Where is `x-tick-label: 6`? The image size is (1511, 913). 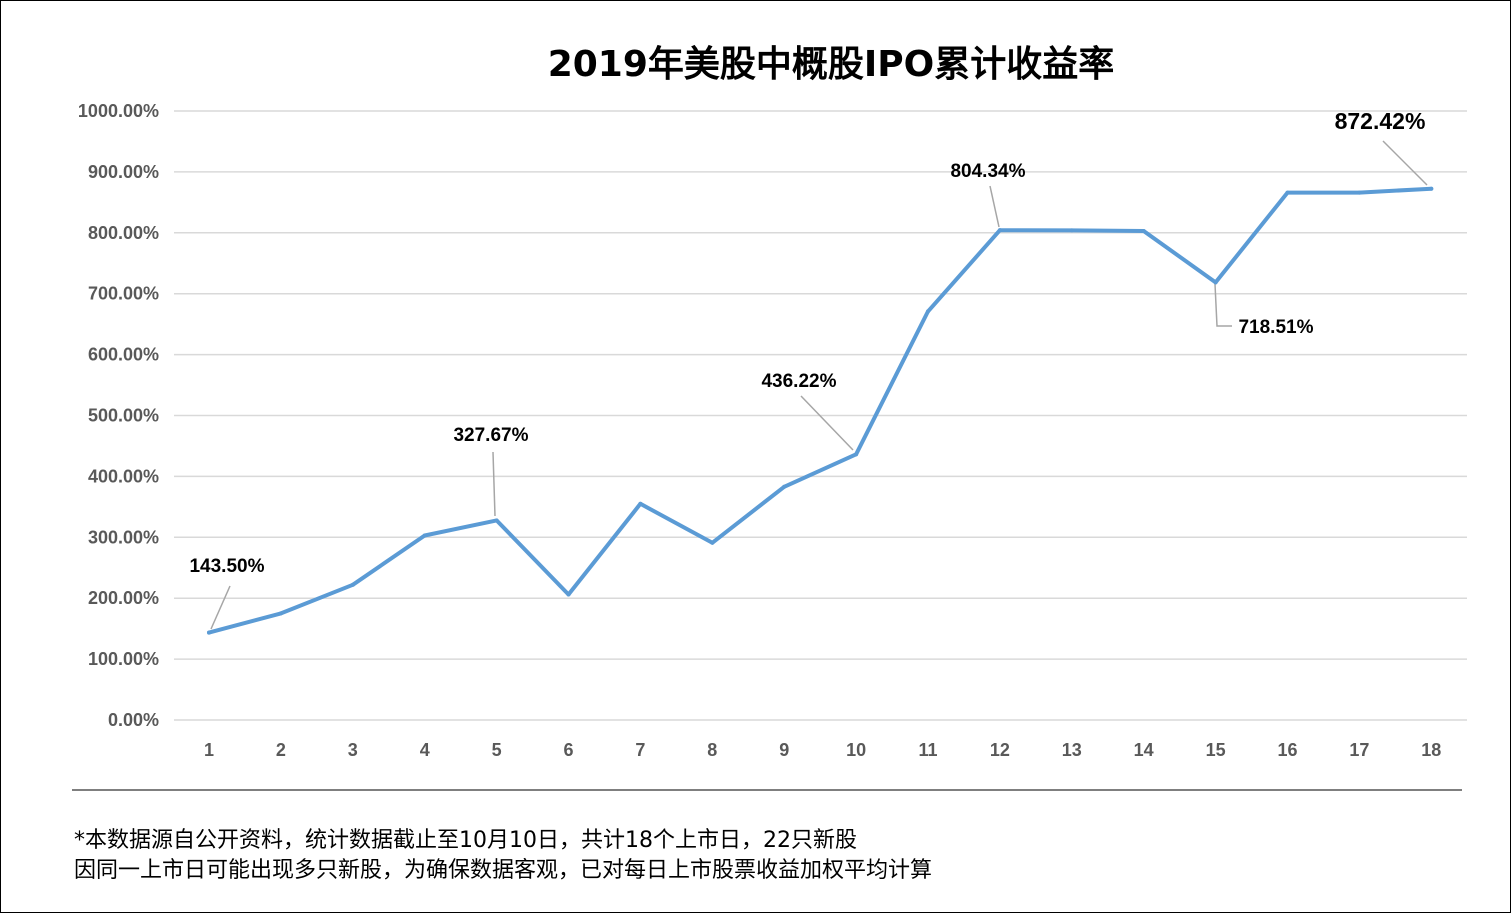
x-tick-label: 6 is located at coordinates (568, 750).